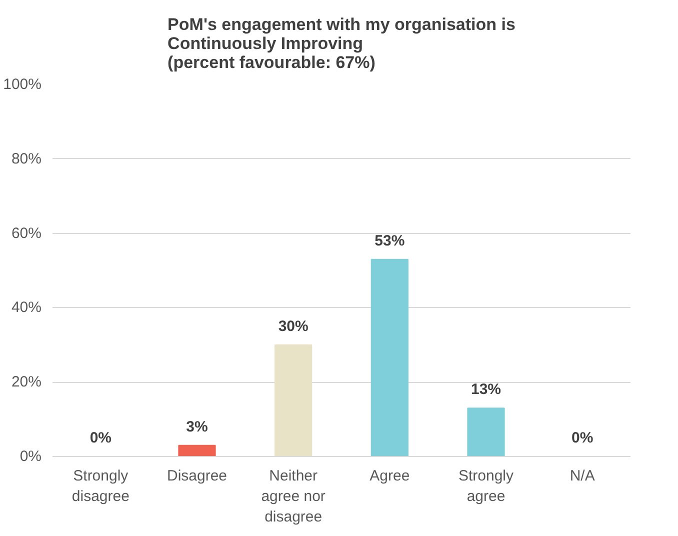  I want to click on x-tick-label: Agree, so click(390, 476).